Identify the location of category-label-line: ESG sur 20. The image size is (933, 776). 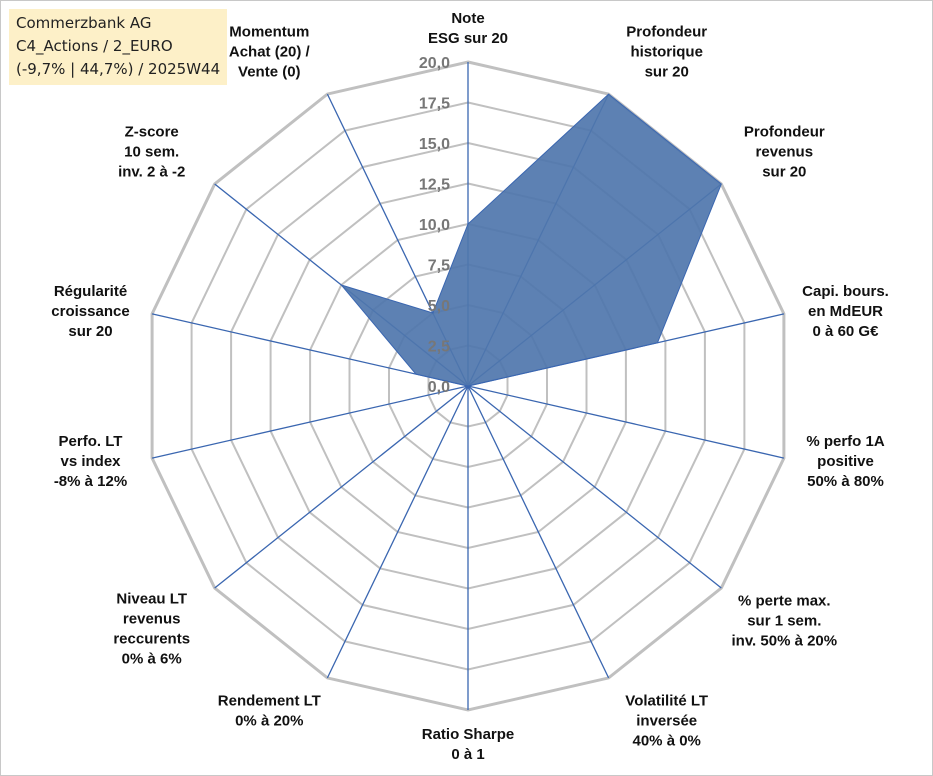
(468, 38).